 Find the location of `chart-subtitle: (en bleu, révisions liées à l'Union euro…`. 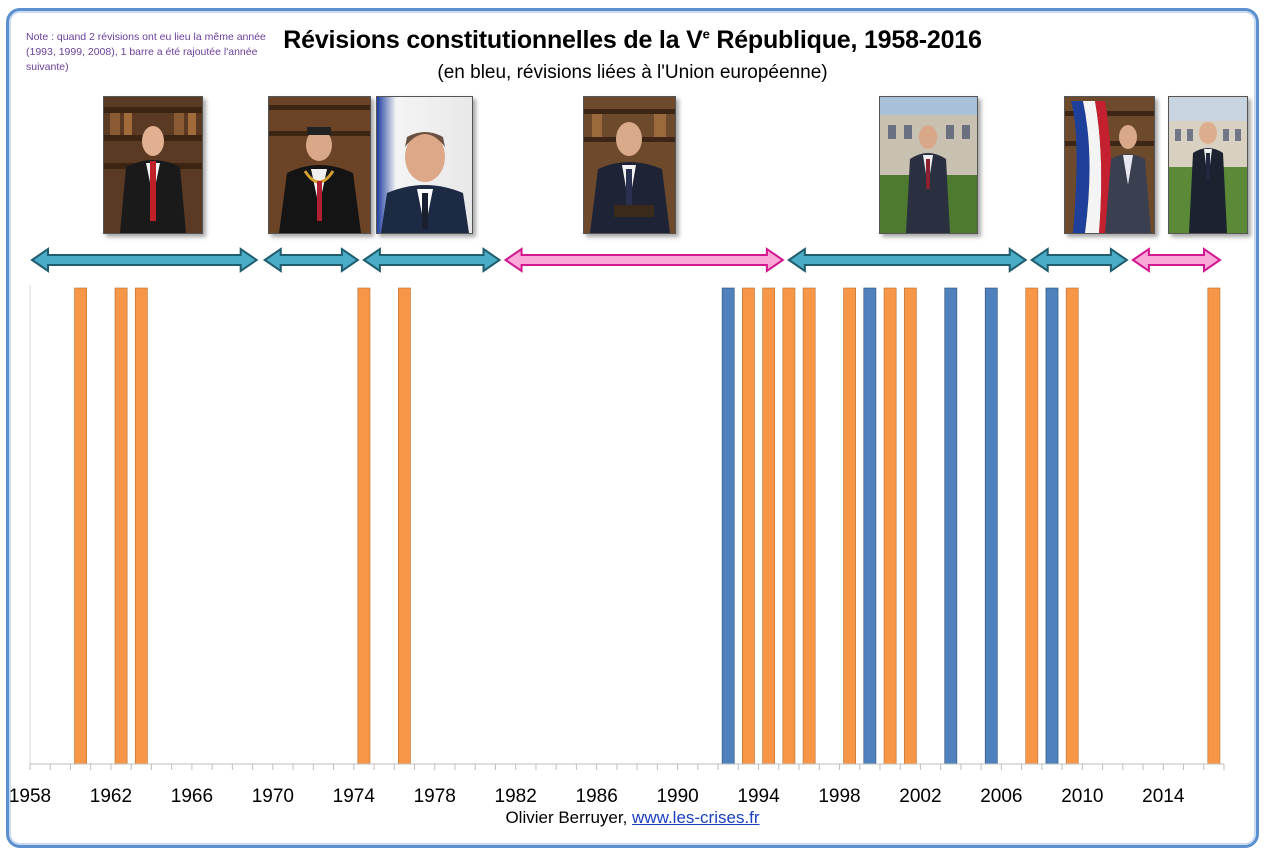

chart-subtitle: (en bleu, révisions liées à l'Union euro… is located at coordinates (632, 72).